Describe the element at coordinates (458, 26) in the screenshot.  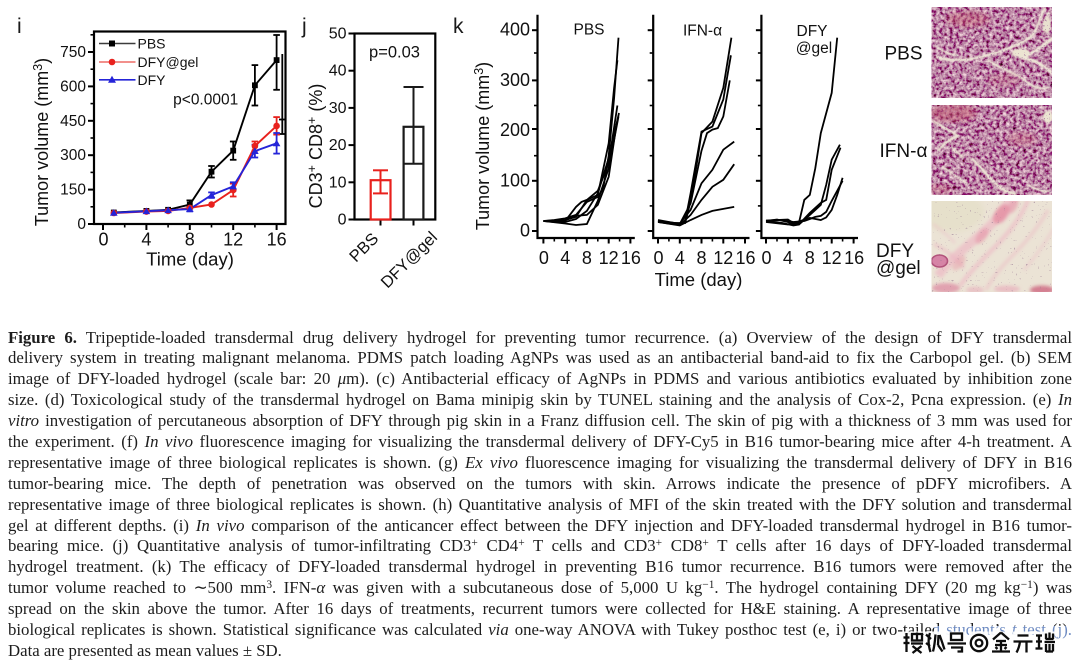
I see `svg-text: k` at that location.